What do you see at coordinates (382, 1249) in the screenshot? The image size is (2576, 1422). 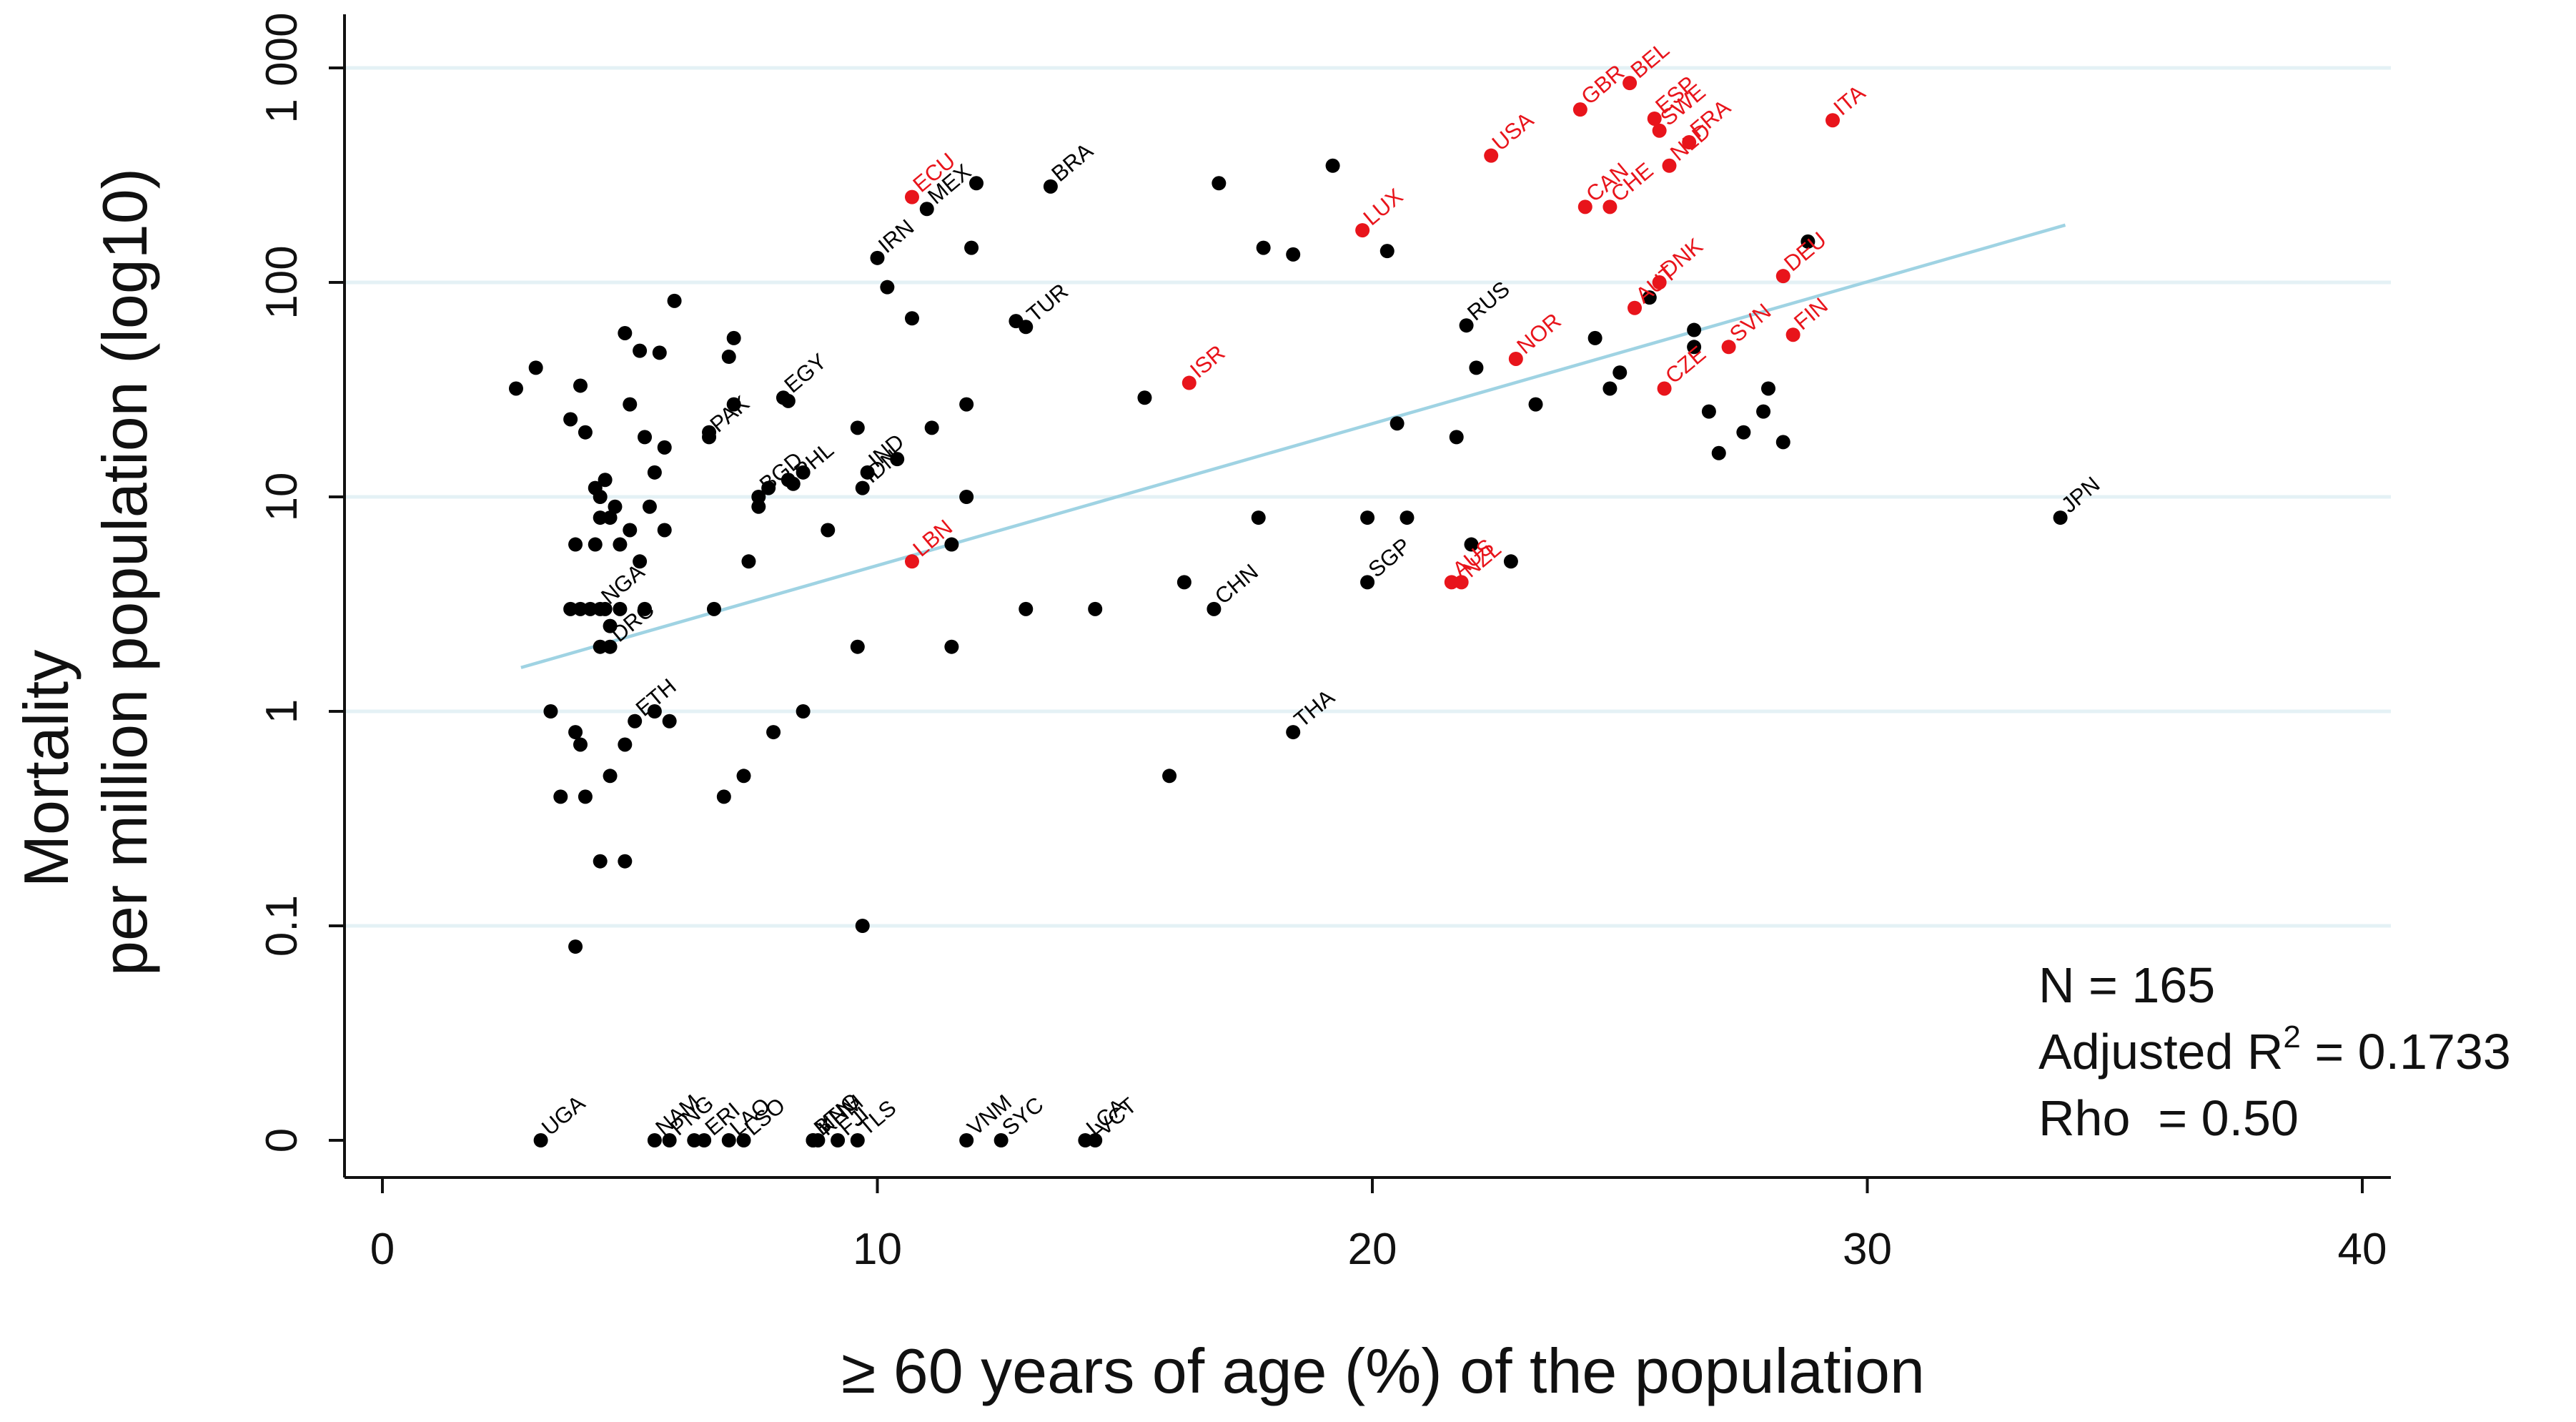 I see `x-tick-label: 0` at bounding box center [382, 1249].